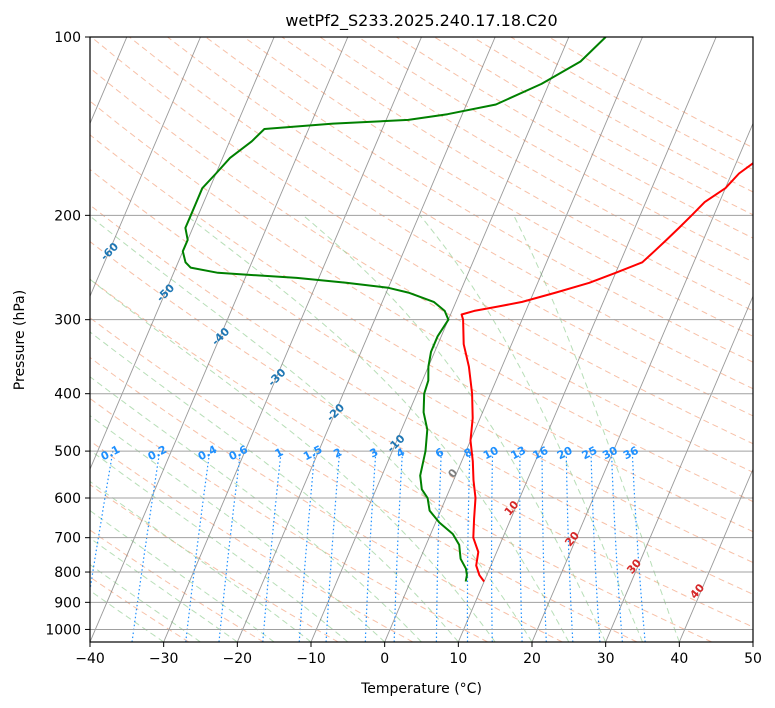 The image size is (775, 708). I want to click on mixing-ratio-label: 2, so click(337, 453).